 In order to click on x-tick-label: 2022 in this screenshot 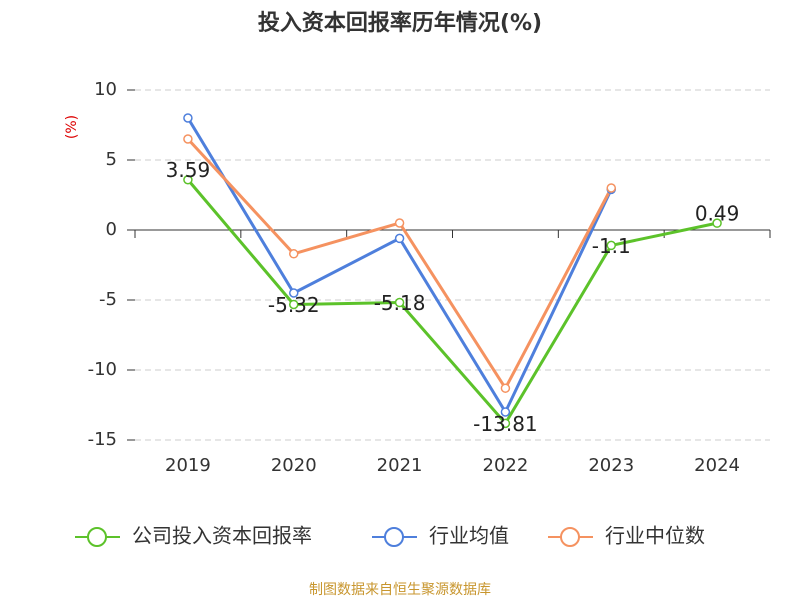, I will do `click(506, 465)`.